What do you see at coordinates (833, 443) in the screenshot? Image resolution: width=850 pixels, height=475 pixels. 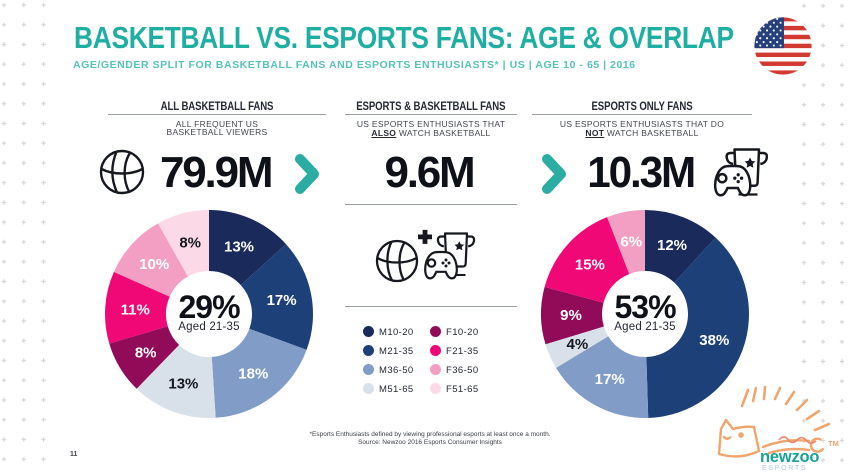 I see `svg-text: TM` at bounding box center [833, 443].